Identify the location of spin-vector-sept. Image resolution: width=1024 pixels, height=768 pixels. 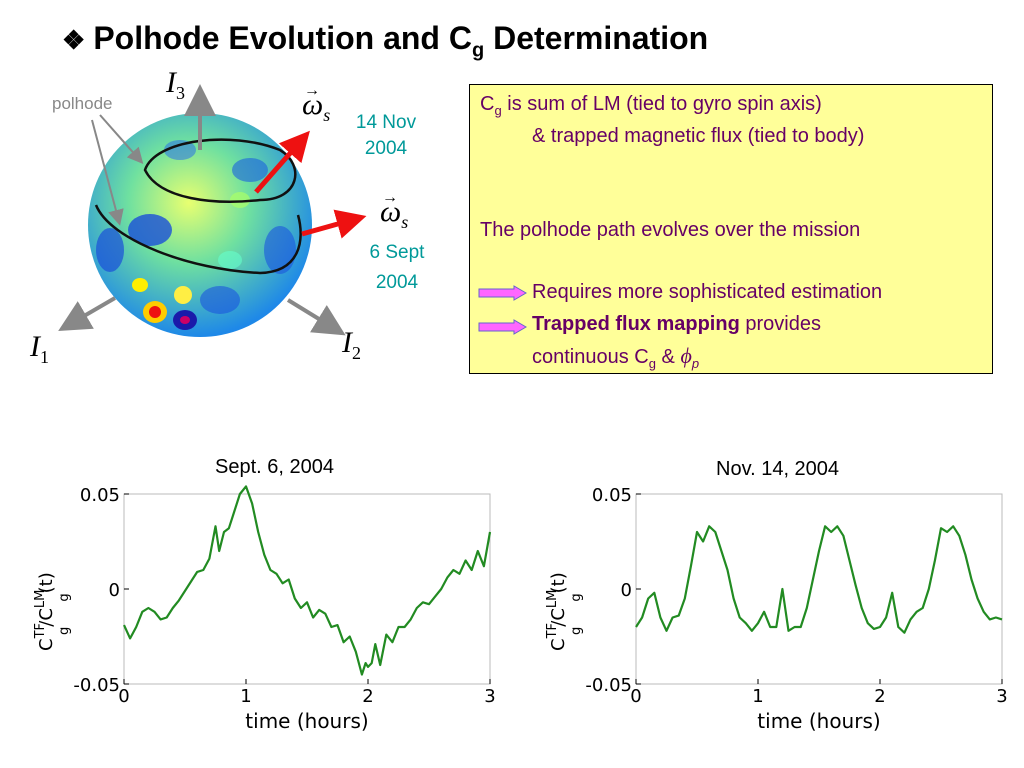
(334, 224).